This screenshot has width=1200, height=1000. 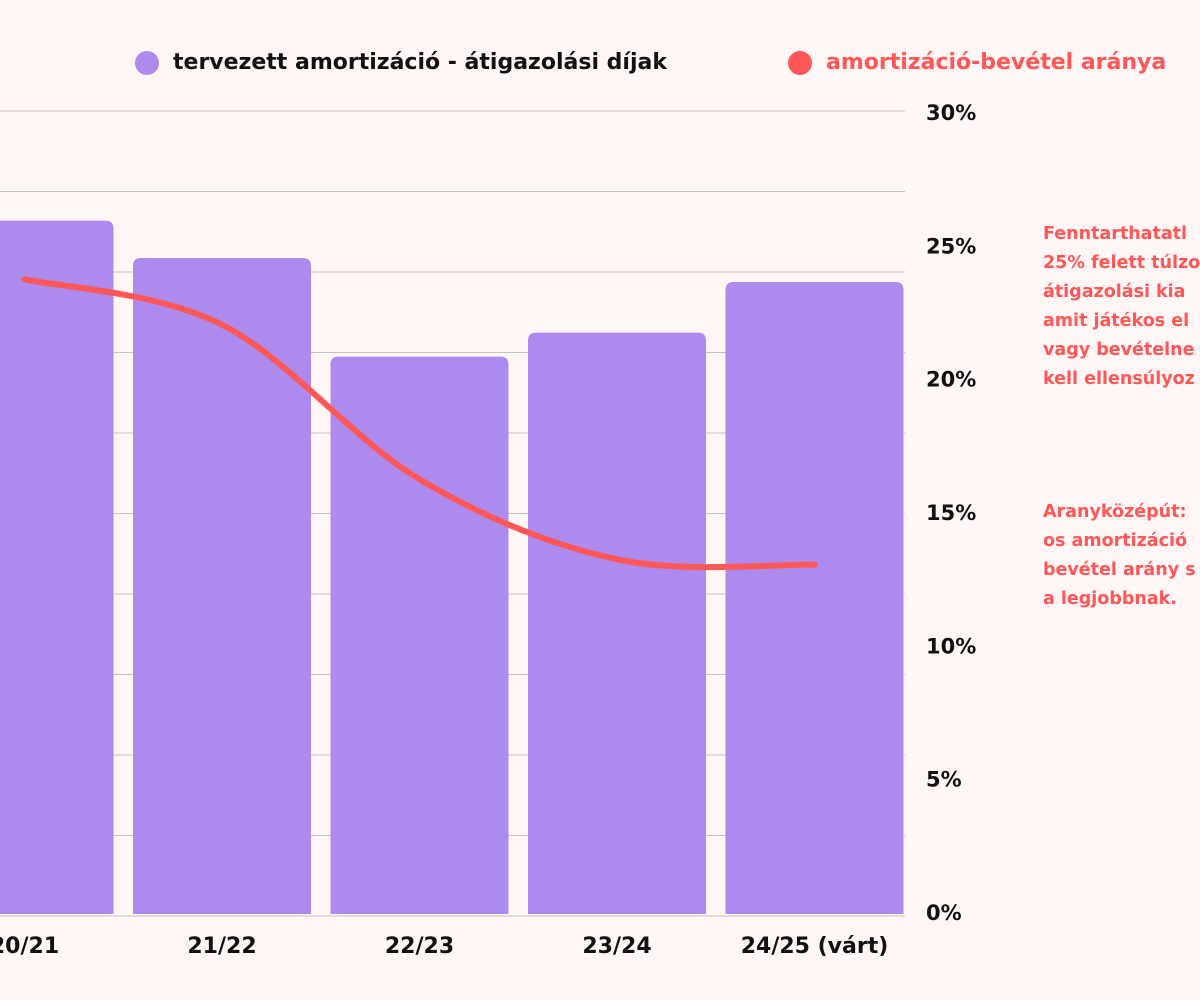 I want to click on legend-label: amortizáció-bevétel aránya, so click(x=996, y=62).